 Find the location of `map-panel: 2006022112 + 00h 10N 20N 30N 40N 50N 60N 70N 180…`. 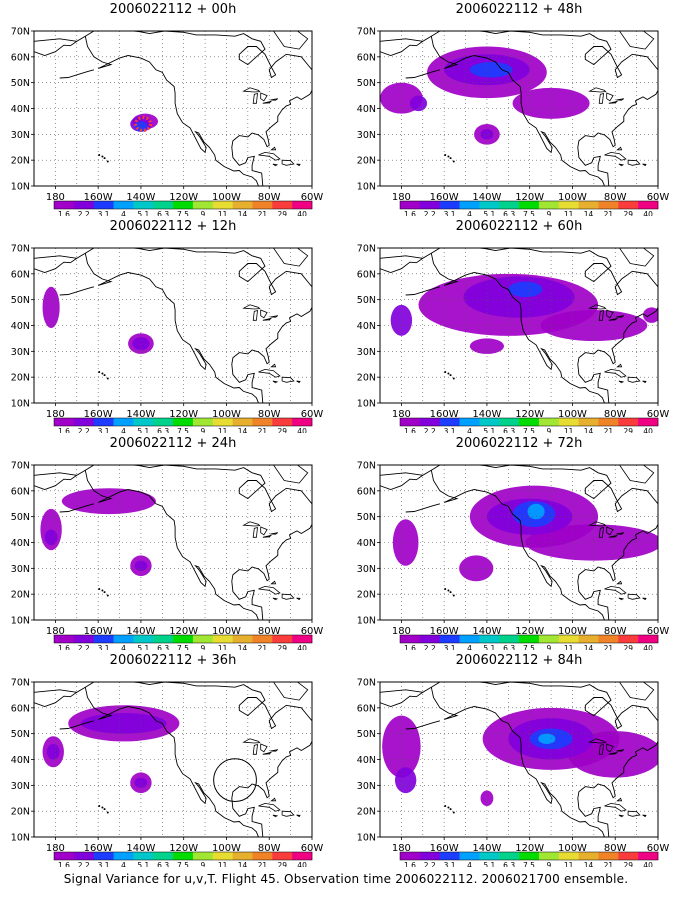

map-panel: 2006022112 + 00h 10N 20N 30N 40N 50N 60N 70N 180… is located at coordinates (173, 108).